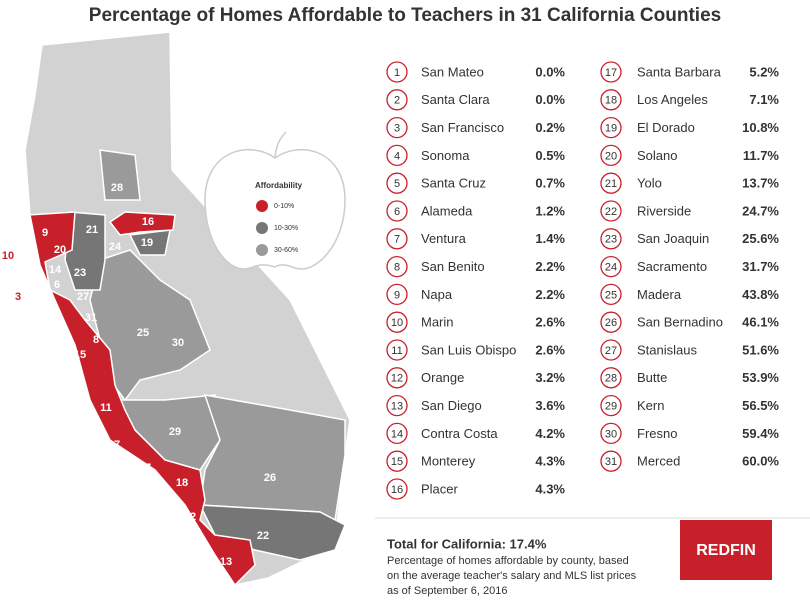  I want to click on map-label: 19, so click(147, 243).